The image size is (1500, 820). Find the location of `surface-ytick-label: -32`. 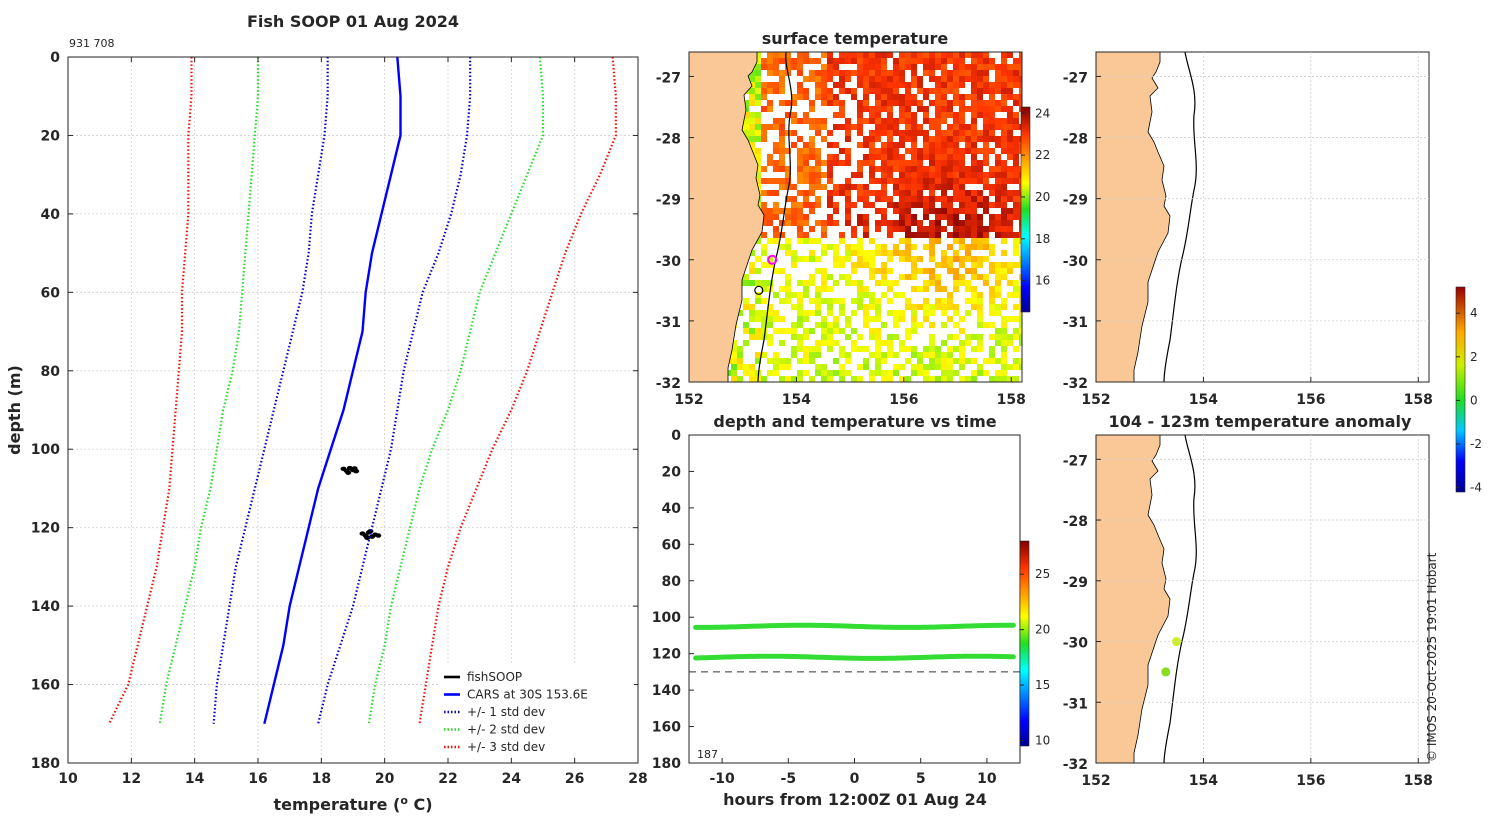

surface-ytick-label: -32 is located at coordinates (668, 384).